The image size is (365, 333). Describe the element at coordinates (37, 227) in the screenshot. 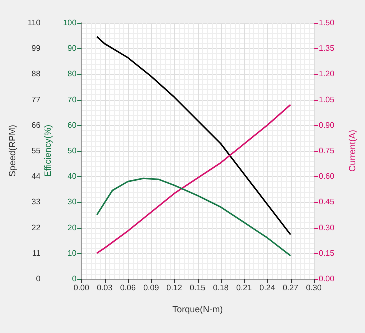

I see `y-tick-label: 22` at that location.